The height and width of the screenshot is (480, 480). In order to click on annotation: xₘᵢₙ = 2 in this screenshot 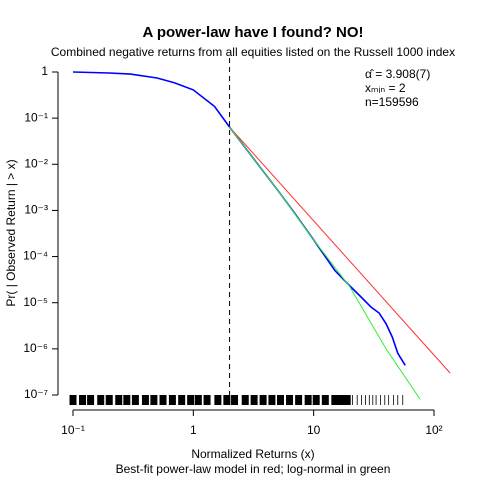, I will do `click(385, 88)`.